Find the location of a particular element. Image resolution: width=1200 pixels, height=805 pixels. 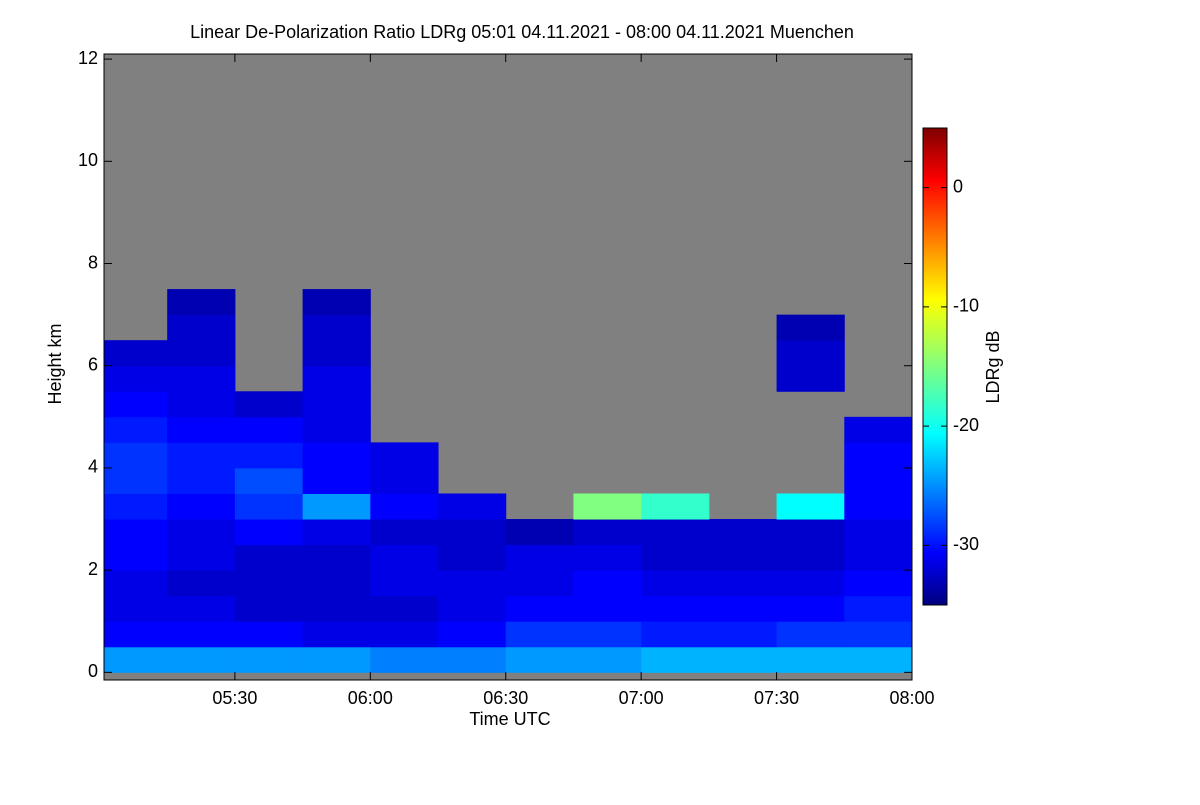

y-tick-label: 8 is located at coordinates (93, 262).